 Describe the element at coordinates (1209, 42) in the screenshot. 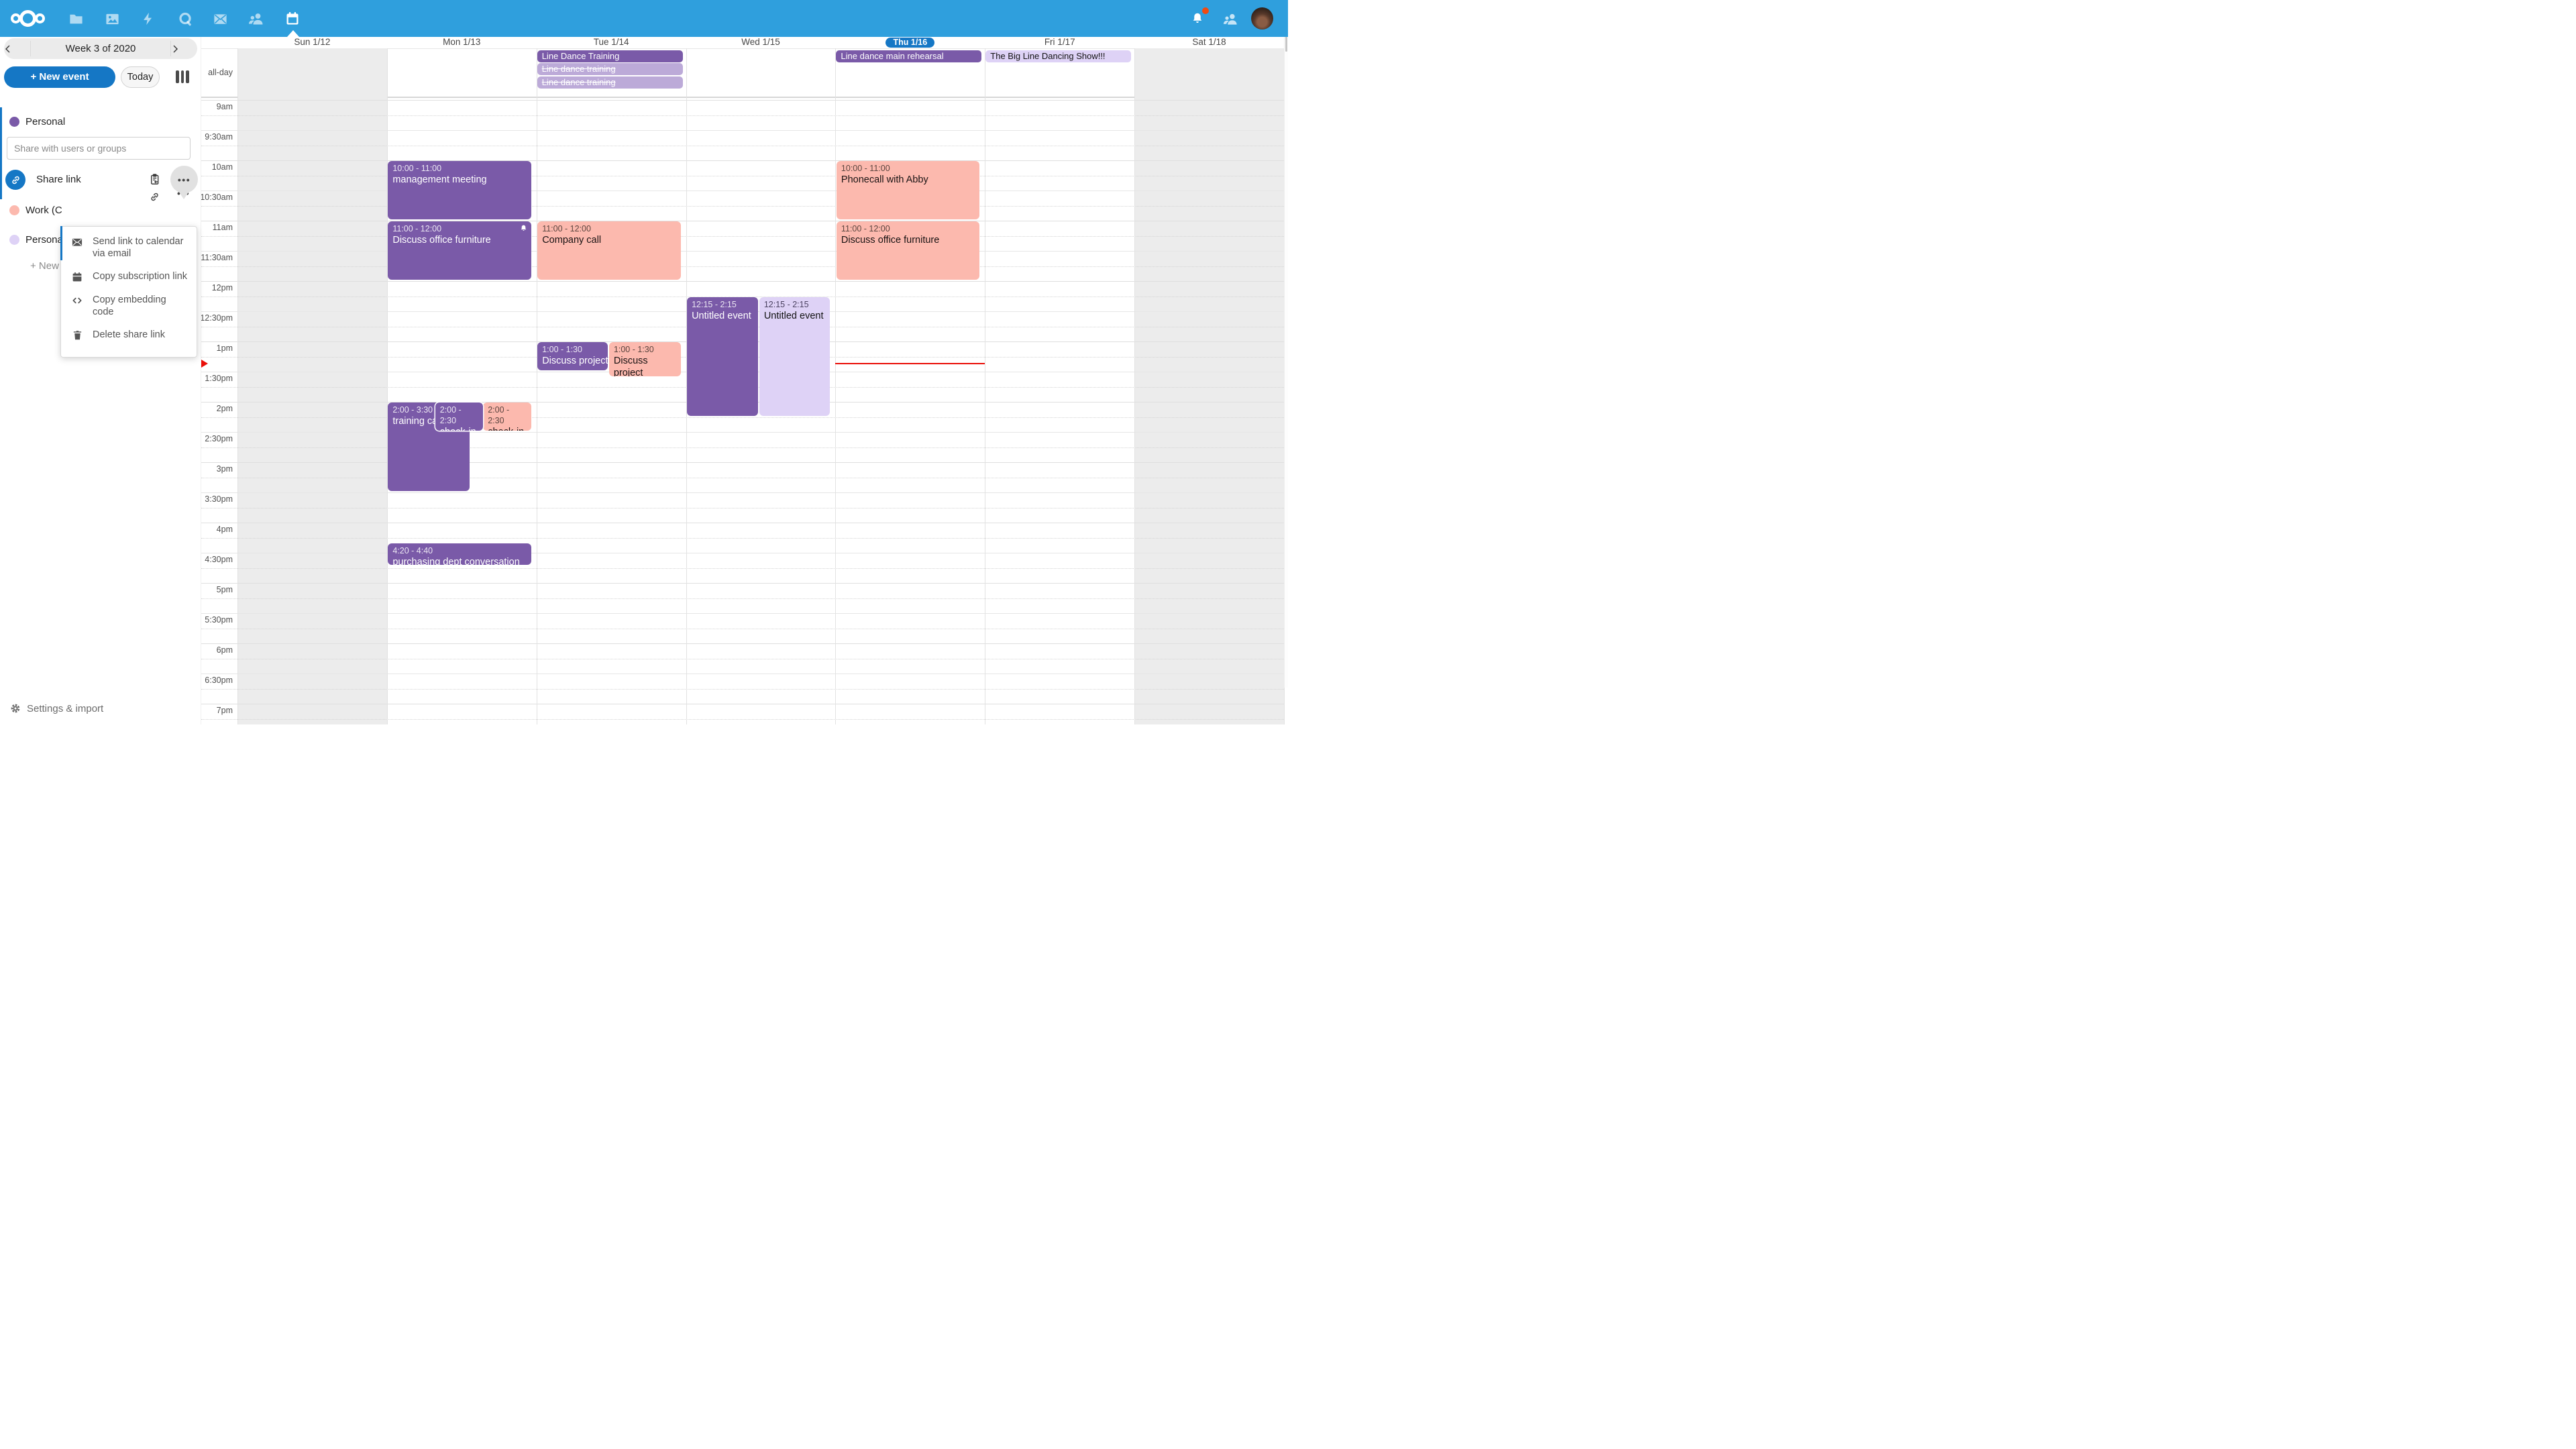

I see `day-header: Sat 1/18` at that location.